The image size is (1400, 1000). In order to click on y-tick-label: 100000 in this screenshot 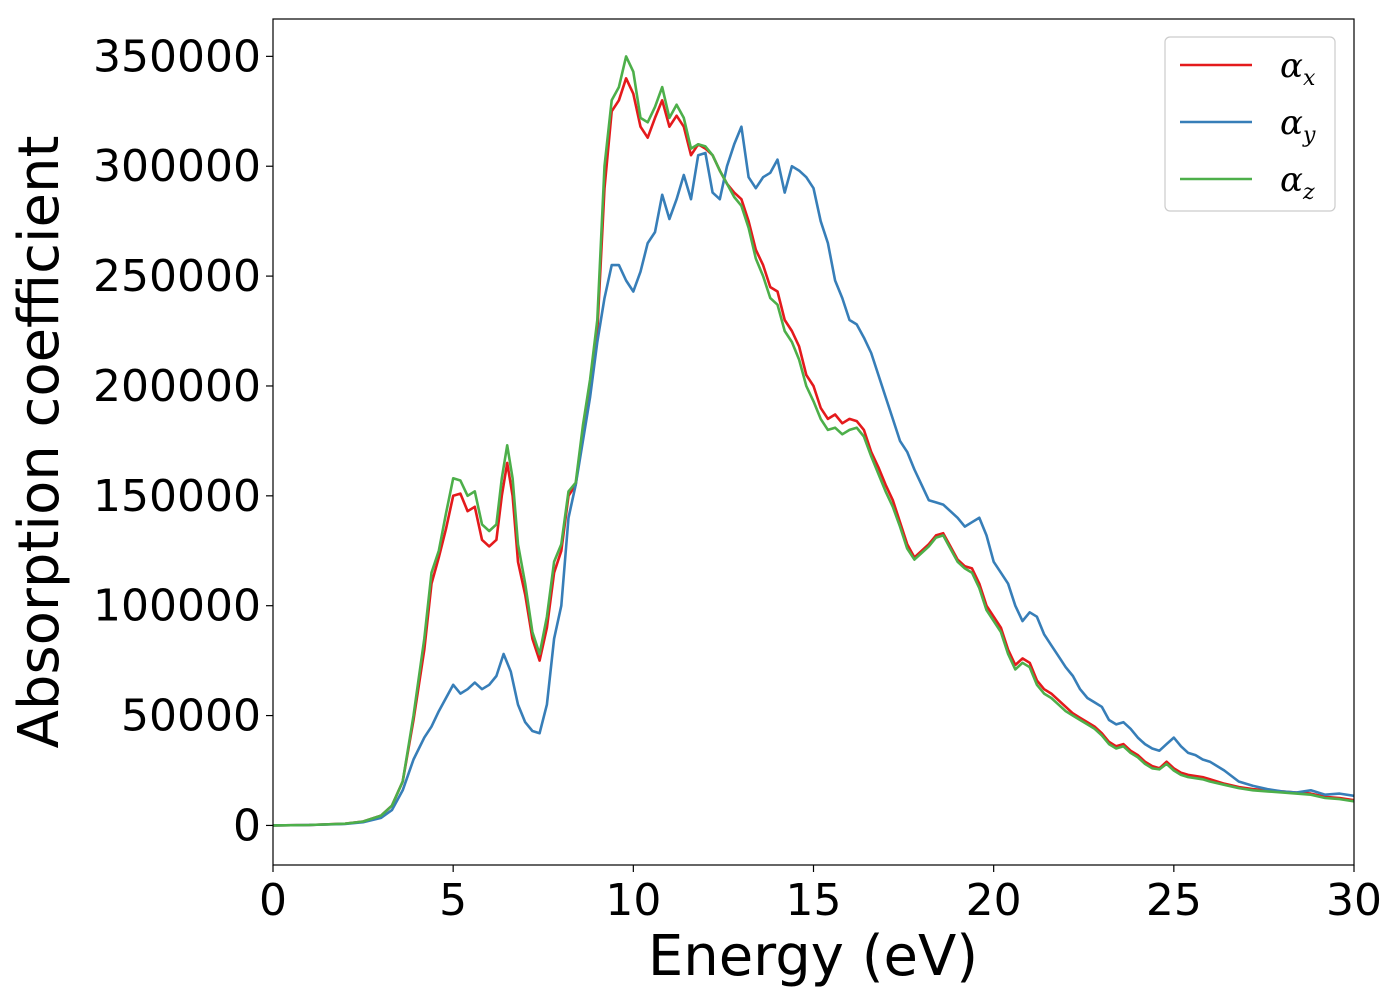, I will do `click(177, 606)`.